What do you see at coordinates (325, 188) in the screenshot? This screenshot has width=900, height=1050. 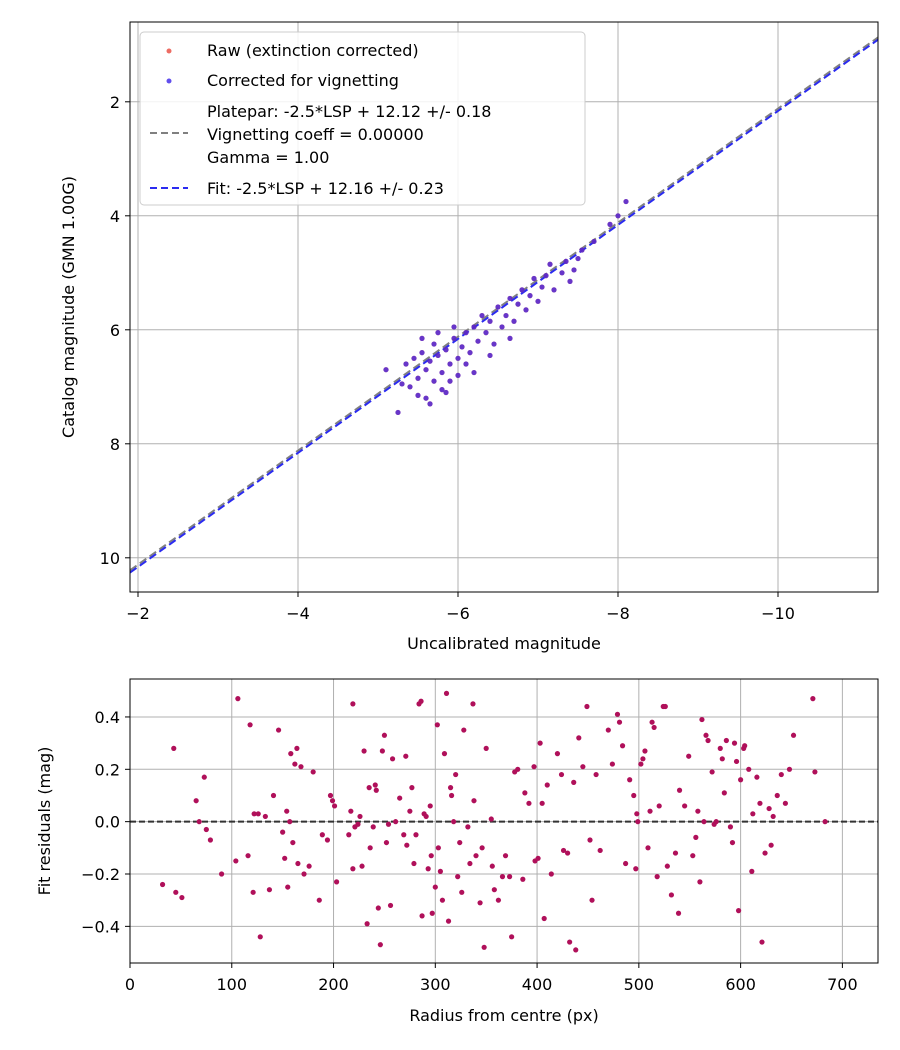 I see `legend-fit-label: Fit: -2.5*LSP + 12.16 +/- 0.23` at bounding box center [325, 188].